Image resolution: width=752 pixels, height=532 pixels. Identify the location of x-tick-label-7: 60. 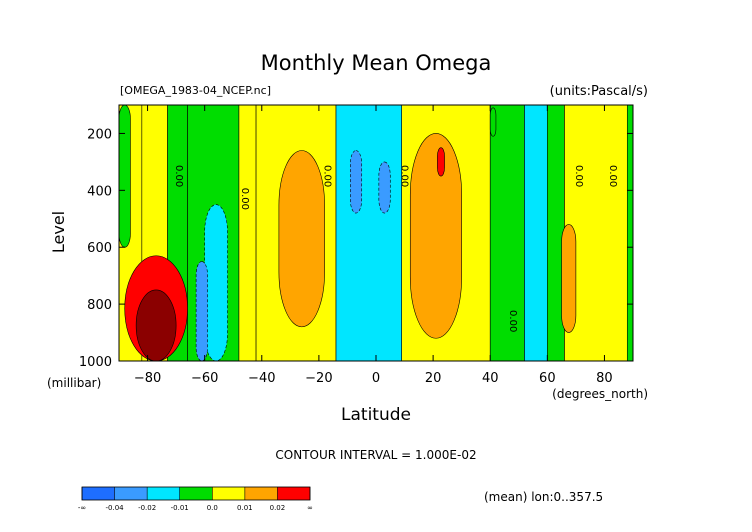
(547, 378).